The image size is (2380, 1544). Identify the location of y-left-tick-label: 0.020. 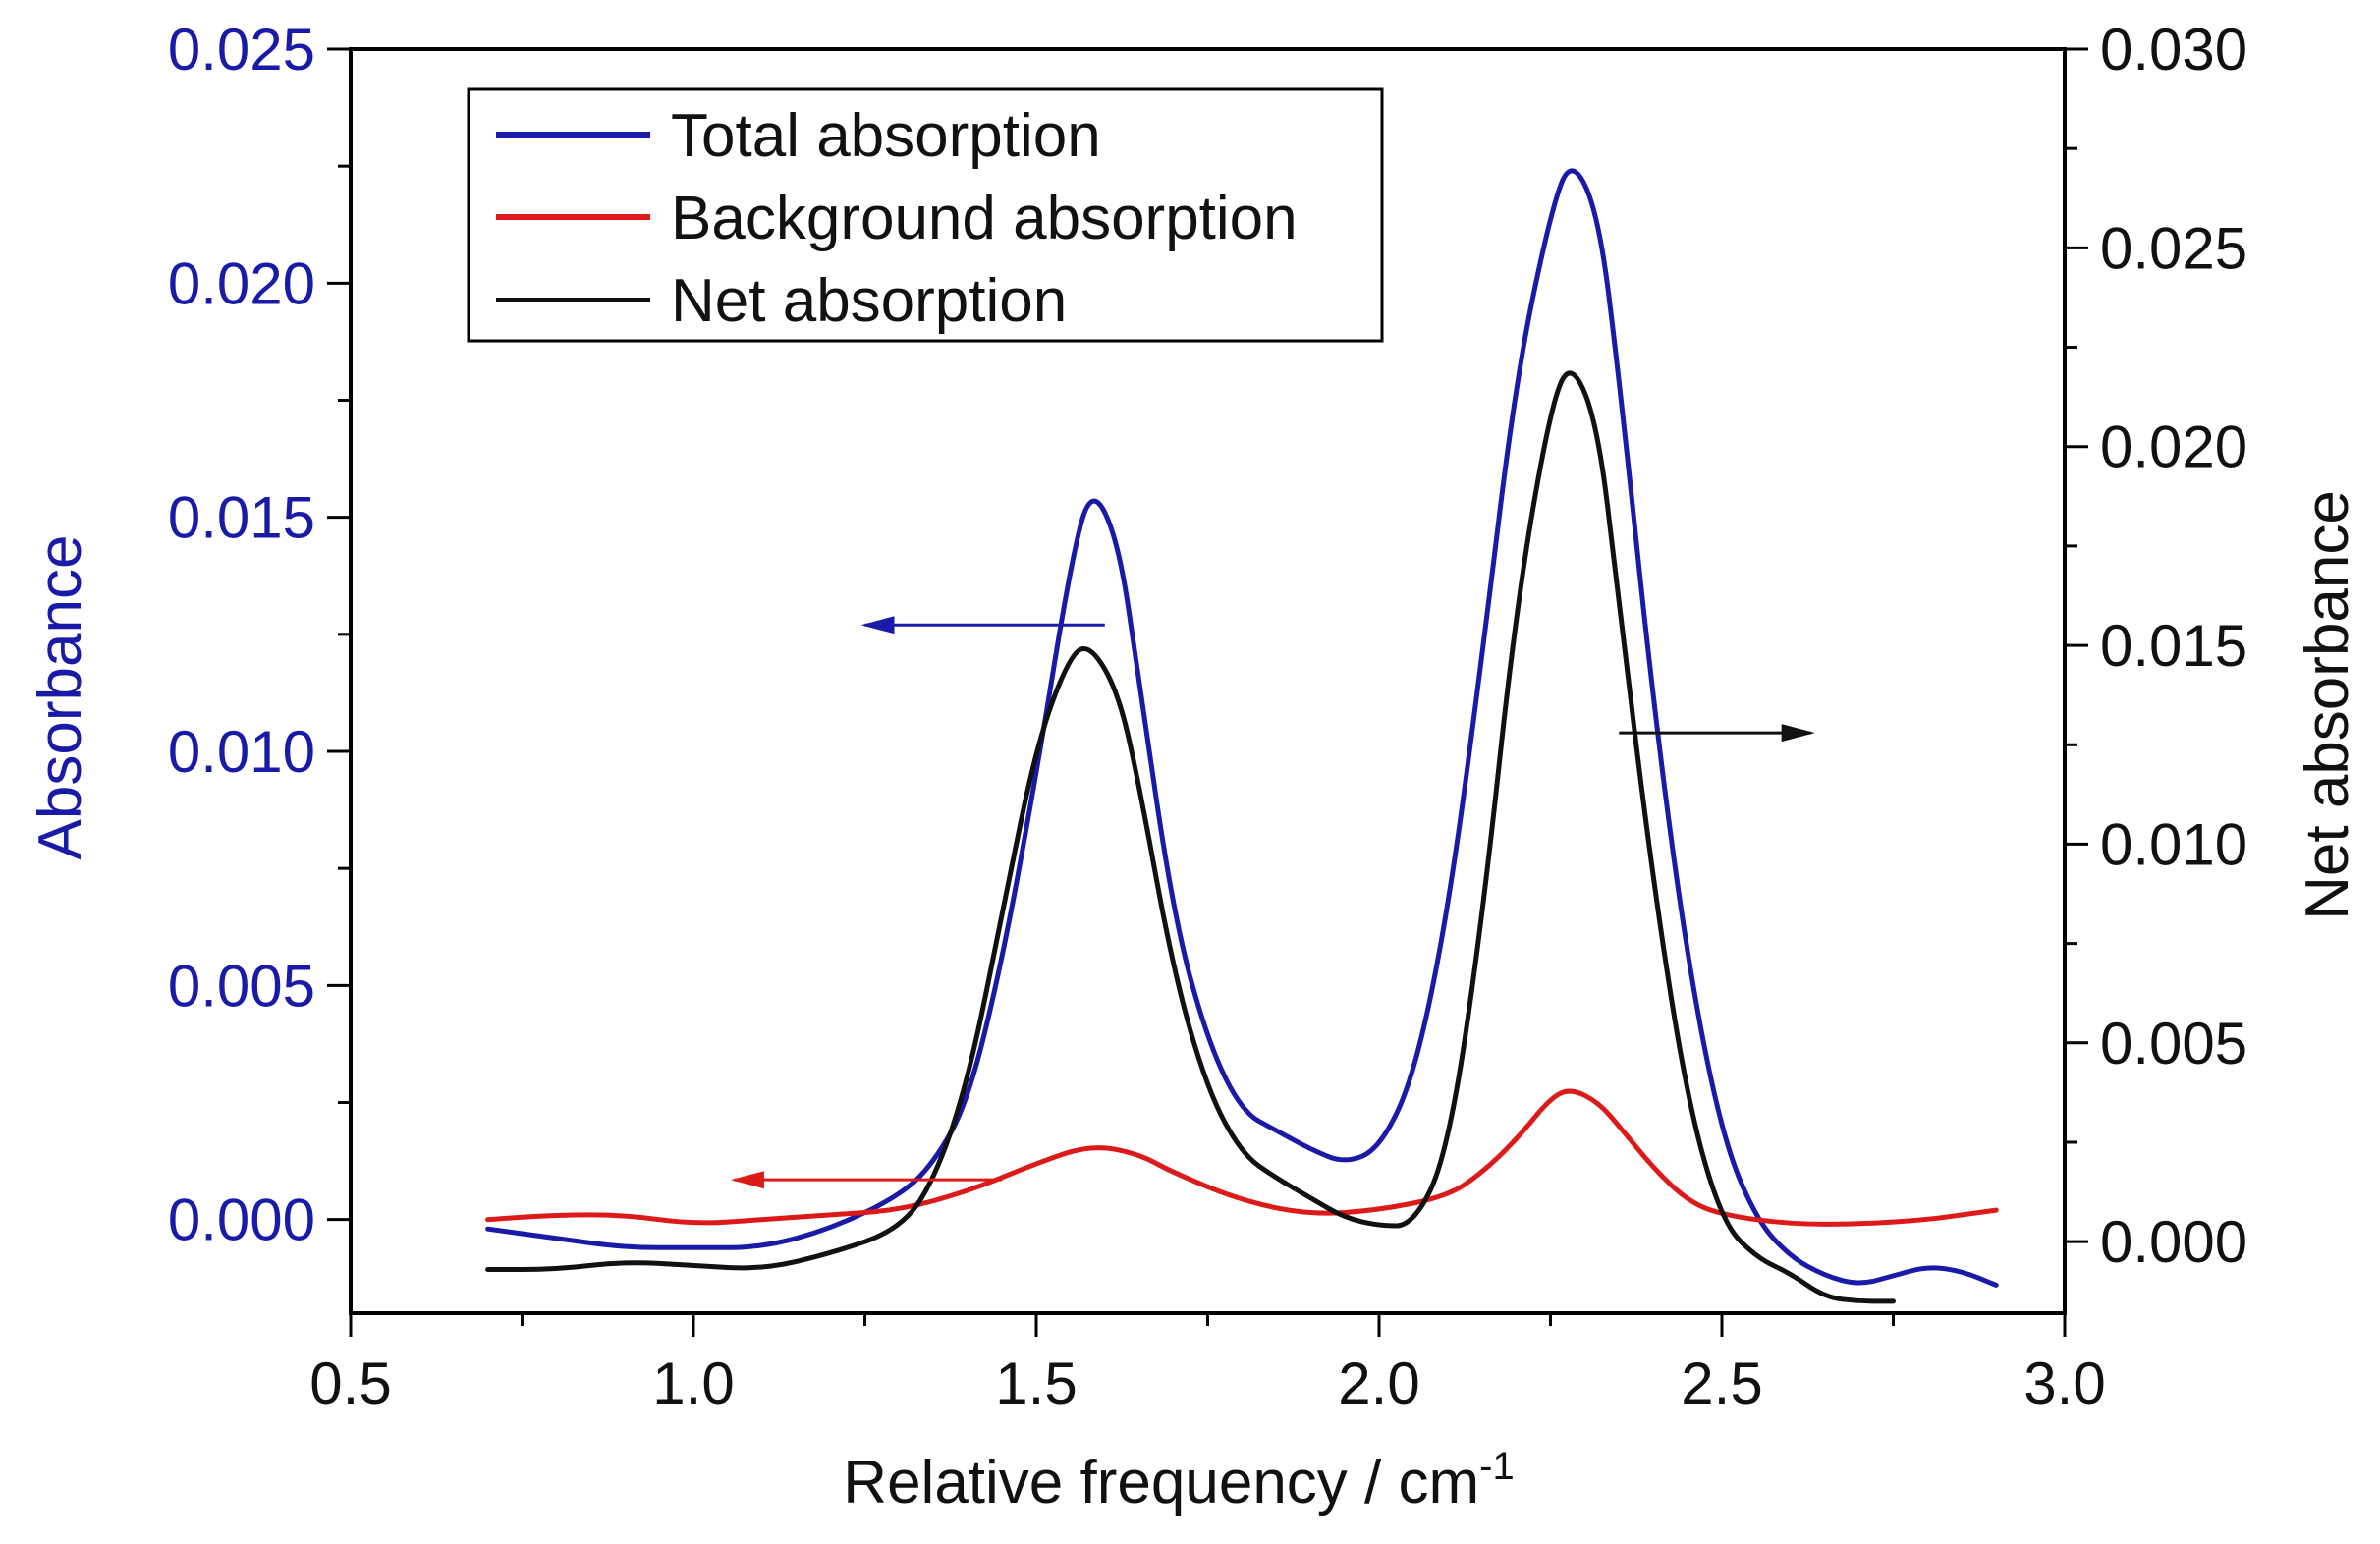
(241, 283).